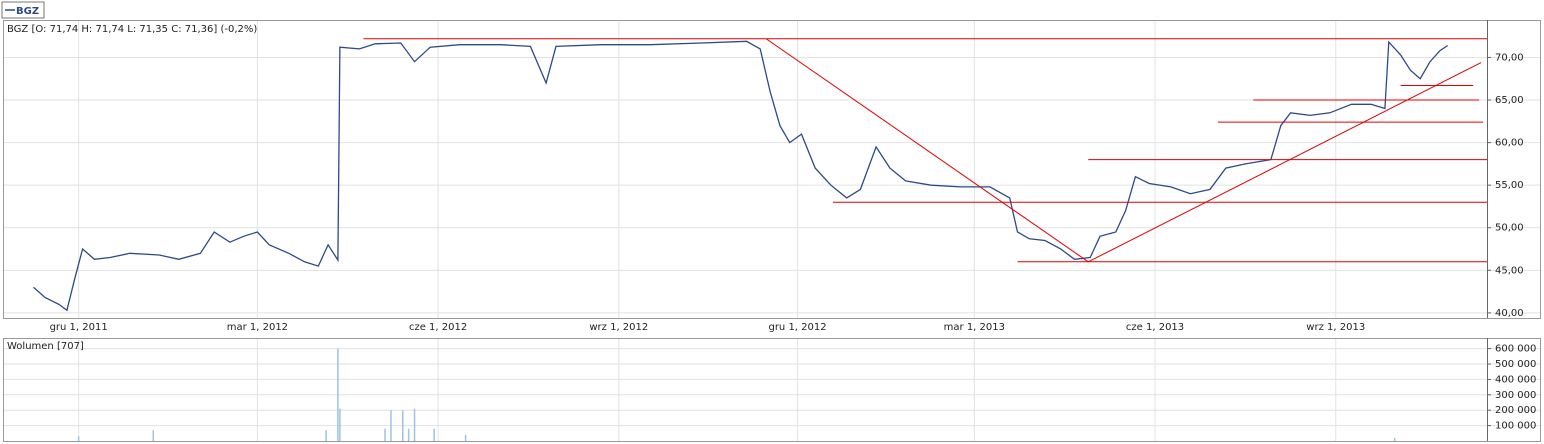 The image size is (1544, 444). Describe the element at coordinates (1509, 185) in the screenshot. I see `y-tick-label: 55,00` at that location.